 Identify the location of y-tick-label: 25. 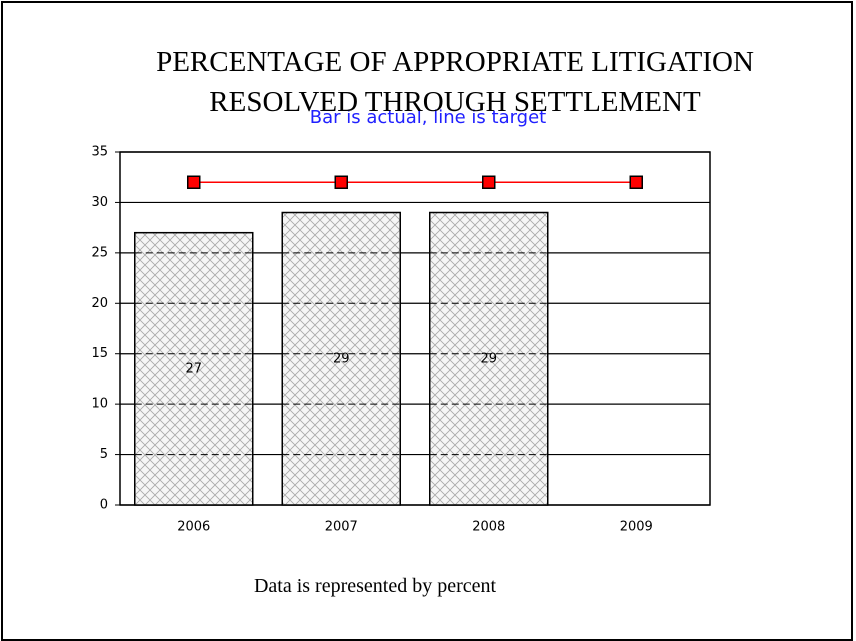
(99, 252).